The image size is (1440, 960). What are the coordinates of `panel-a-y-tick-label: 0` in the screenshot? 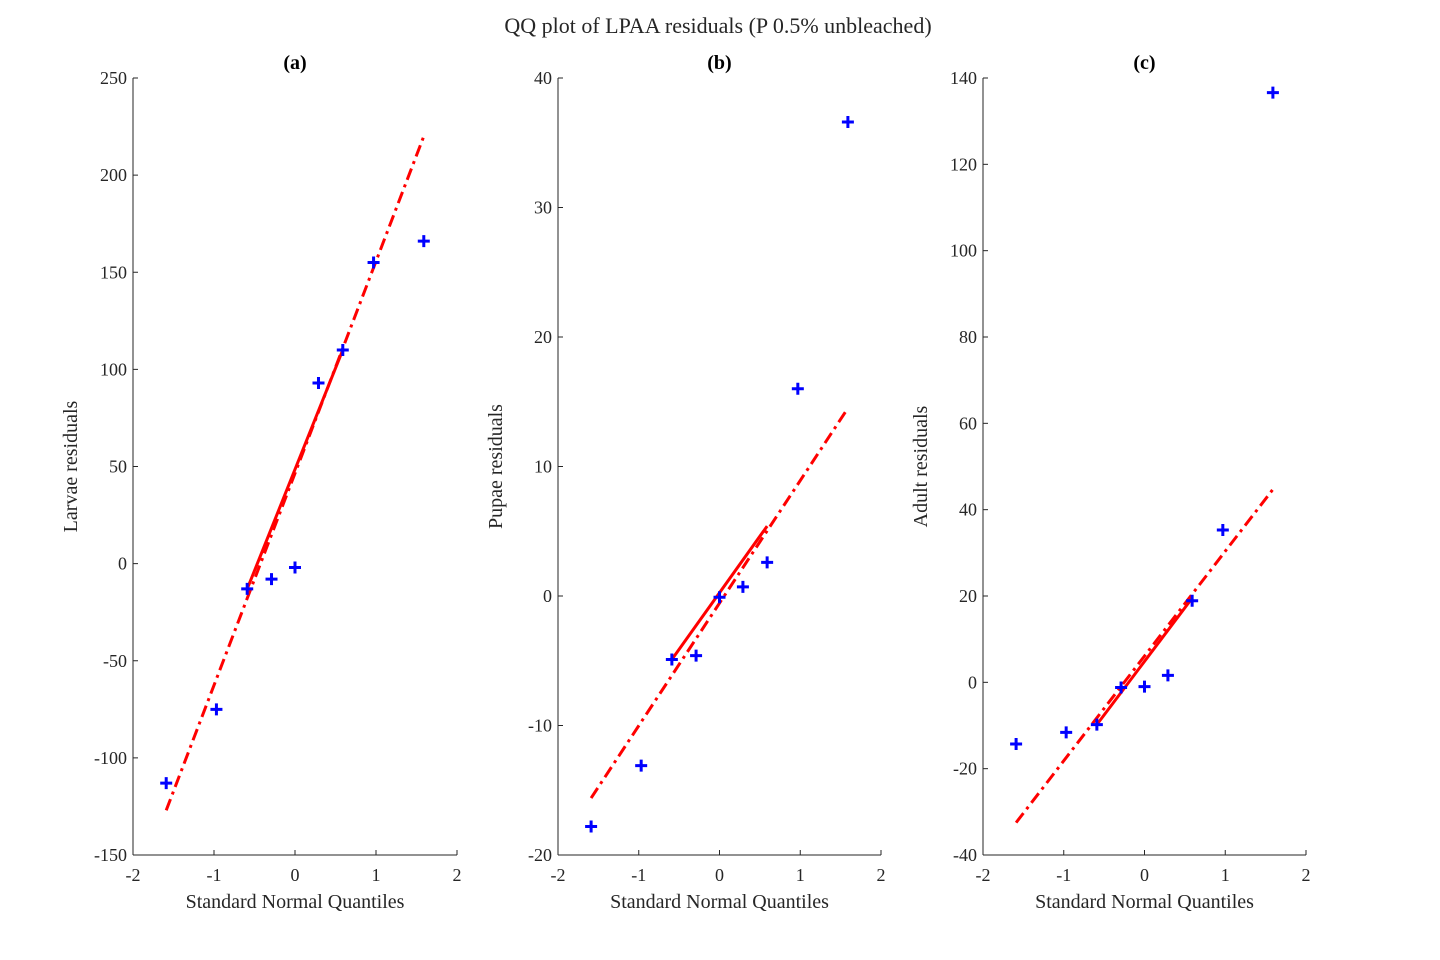 It's located at (122, 564).